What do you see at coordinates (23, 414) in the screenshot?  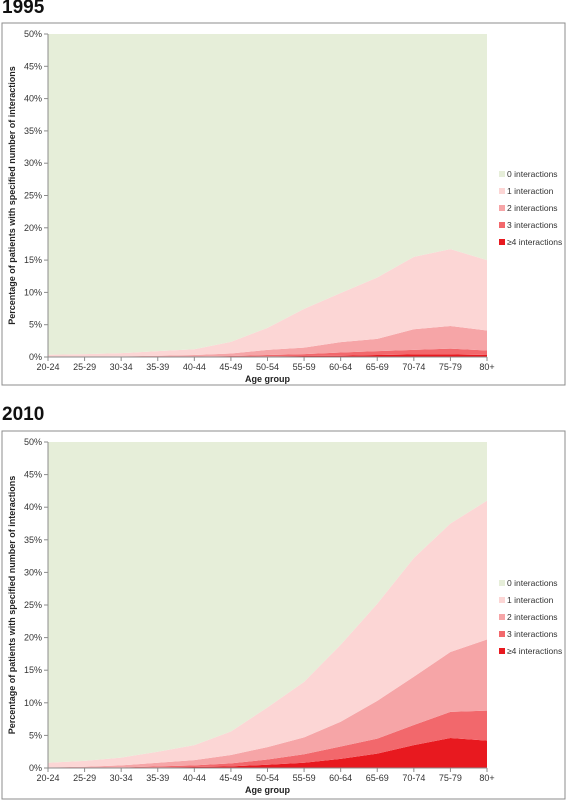 I see `panel-title-2010: 2010` at bounding box center [23, 414].